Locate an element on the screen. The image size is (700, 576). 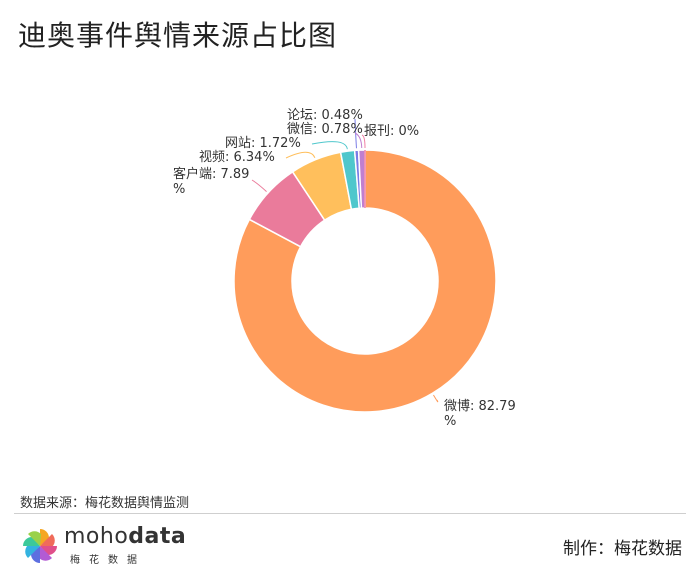
brand-subtitle: 梅花数据 is located at coordinates (108, 560).